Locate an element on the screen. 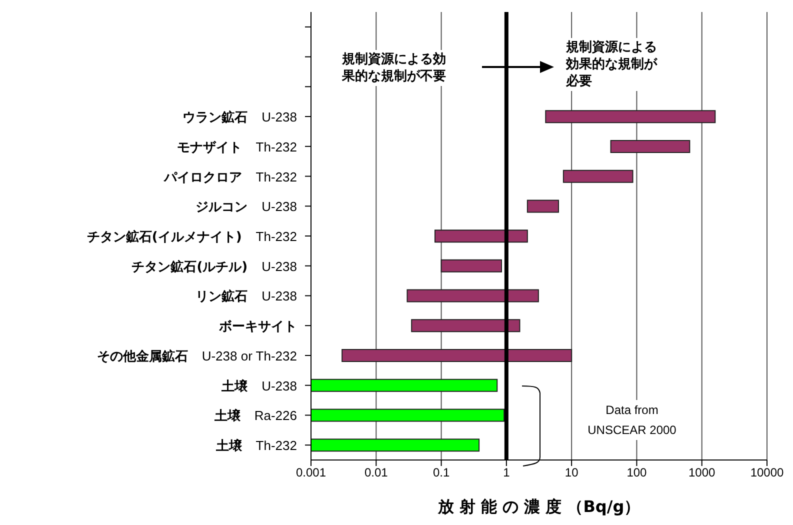  annotation: Data from UNSCEAR 2000 is located at coordinates (632, 420).